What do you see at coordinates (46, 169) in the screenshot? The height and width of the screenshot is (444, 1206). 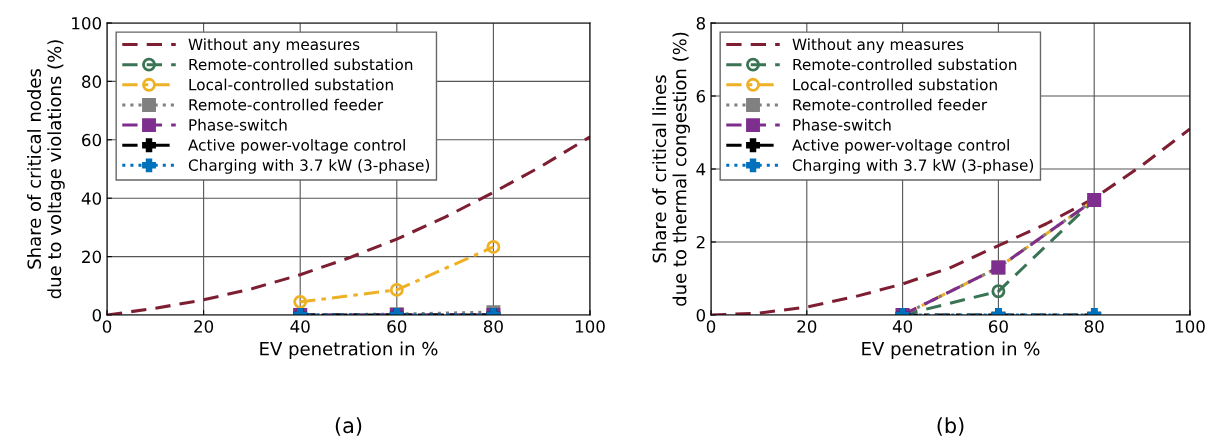 I see `y-axis-title: Share of critical nodes due to voltage violations (%)` at bounding box center [46, 169].